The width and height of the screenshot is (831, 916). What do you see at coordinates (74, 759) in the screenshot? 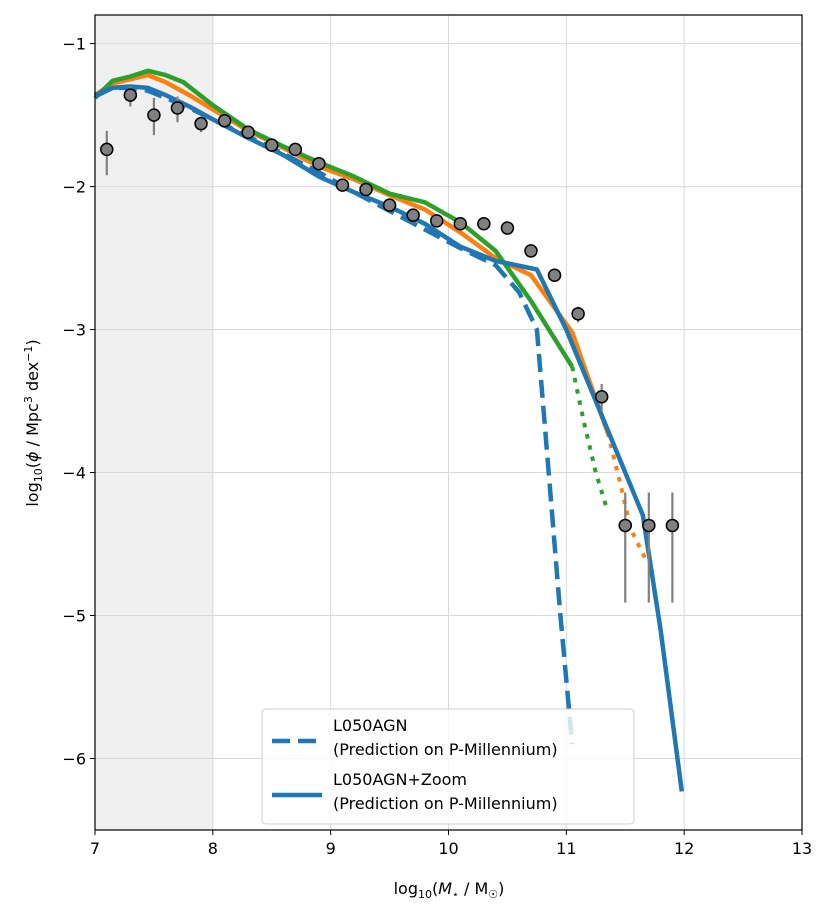
I see `y-tick-label: −6` at bounding box center [74, 759].